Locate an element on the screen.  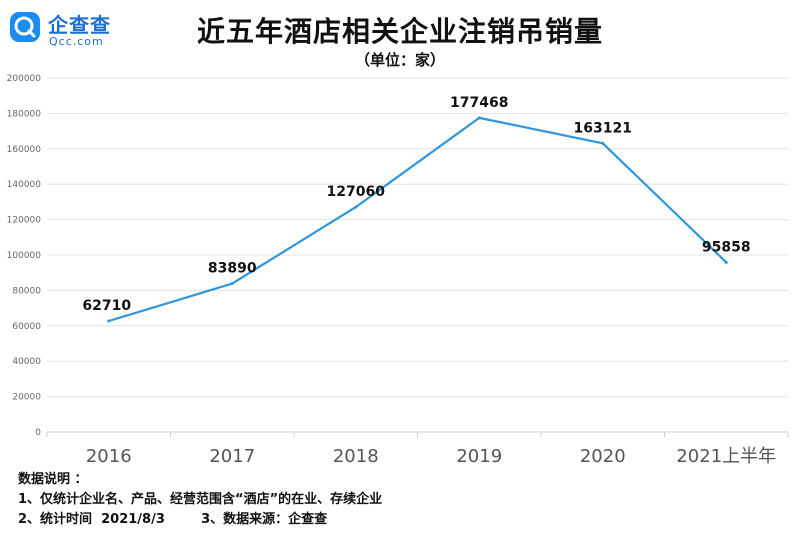
y-tick-label: 100000 is located at coordinates (24, 256).